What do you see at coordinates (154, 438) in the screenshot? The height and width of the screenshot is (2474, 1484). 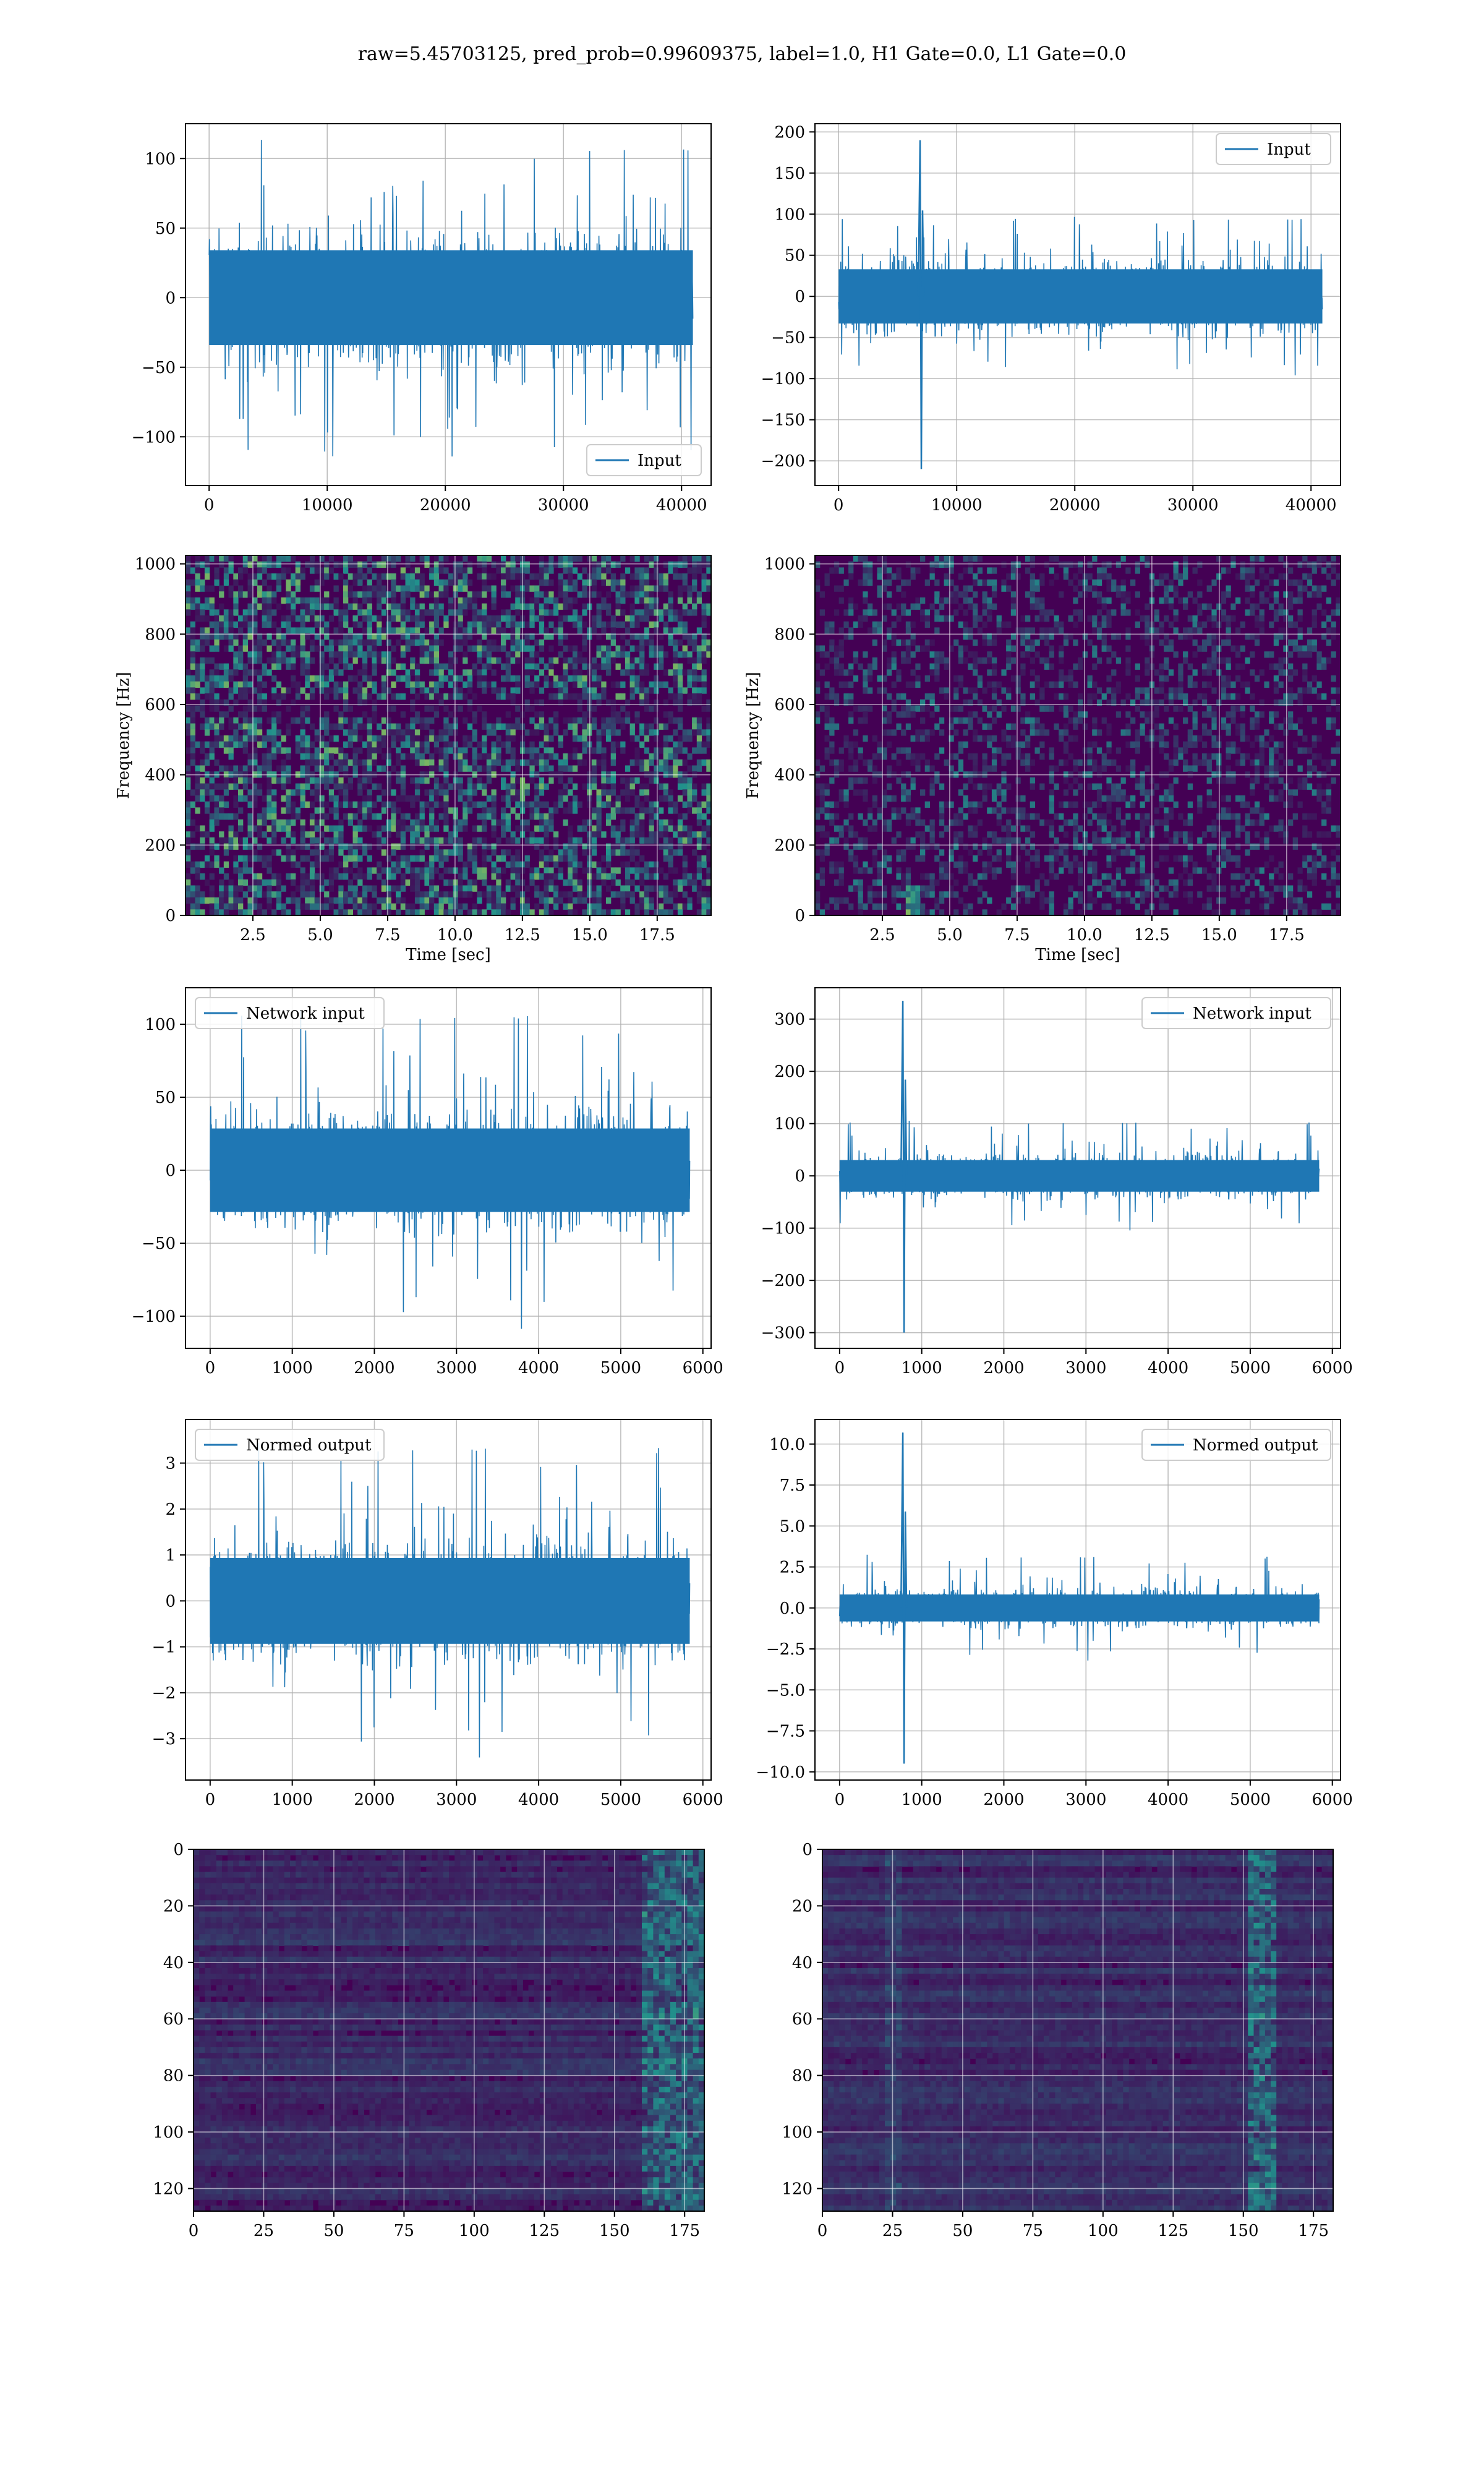 I see `y-tick-label: −100` at bounding box center [154, 438].